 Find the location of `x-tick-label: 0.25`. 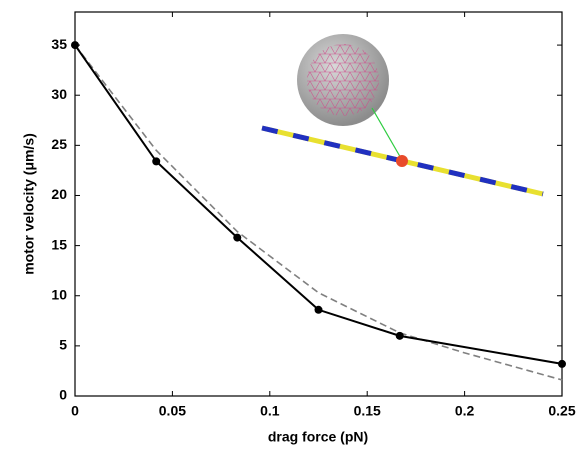

x-tick-label: 0.25 is located at coordinates (561, 411).